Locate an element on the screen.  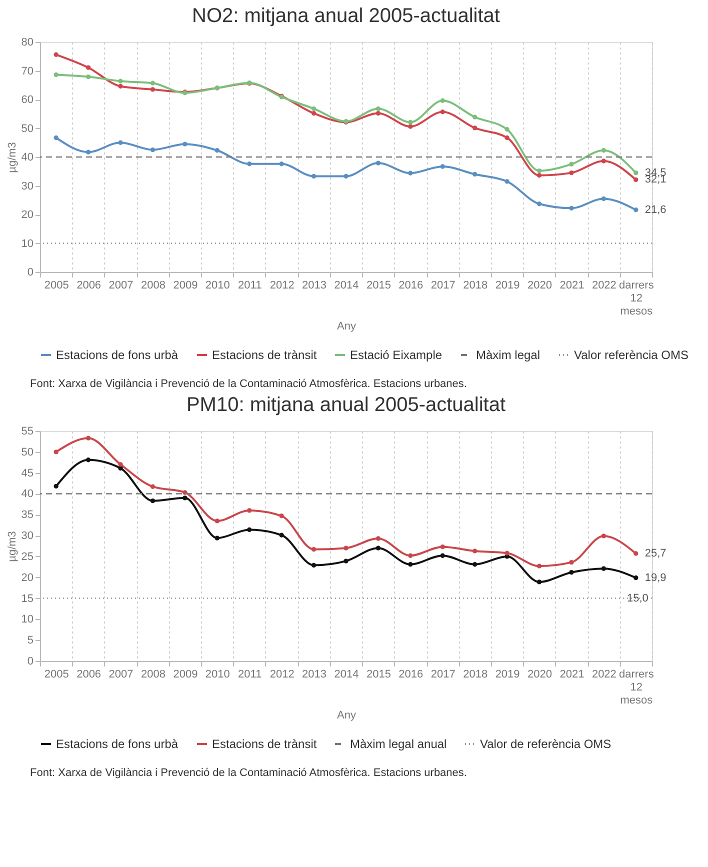
y-tick-label: 70 is located at coordinates (27, 71).